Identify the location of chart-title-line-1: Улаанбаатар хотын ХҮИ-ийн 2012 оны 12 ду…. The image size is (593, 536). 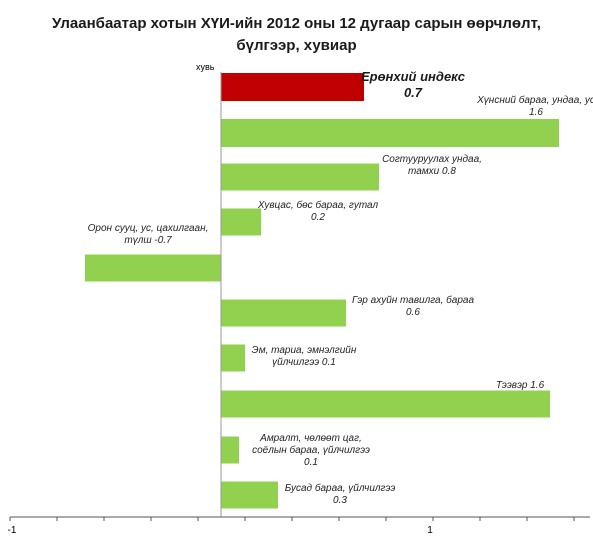
(296, 23).